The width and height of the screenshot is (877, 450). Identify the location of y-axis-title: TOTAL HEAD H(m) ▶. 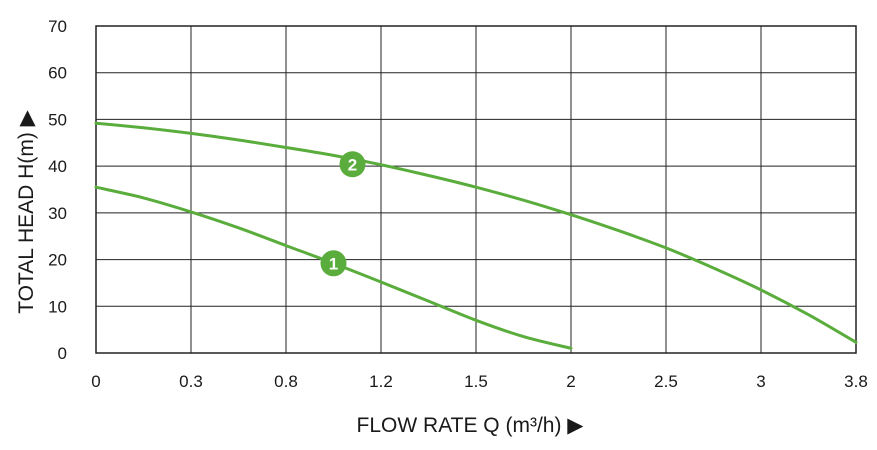
(26, 211).